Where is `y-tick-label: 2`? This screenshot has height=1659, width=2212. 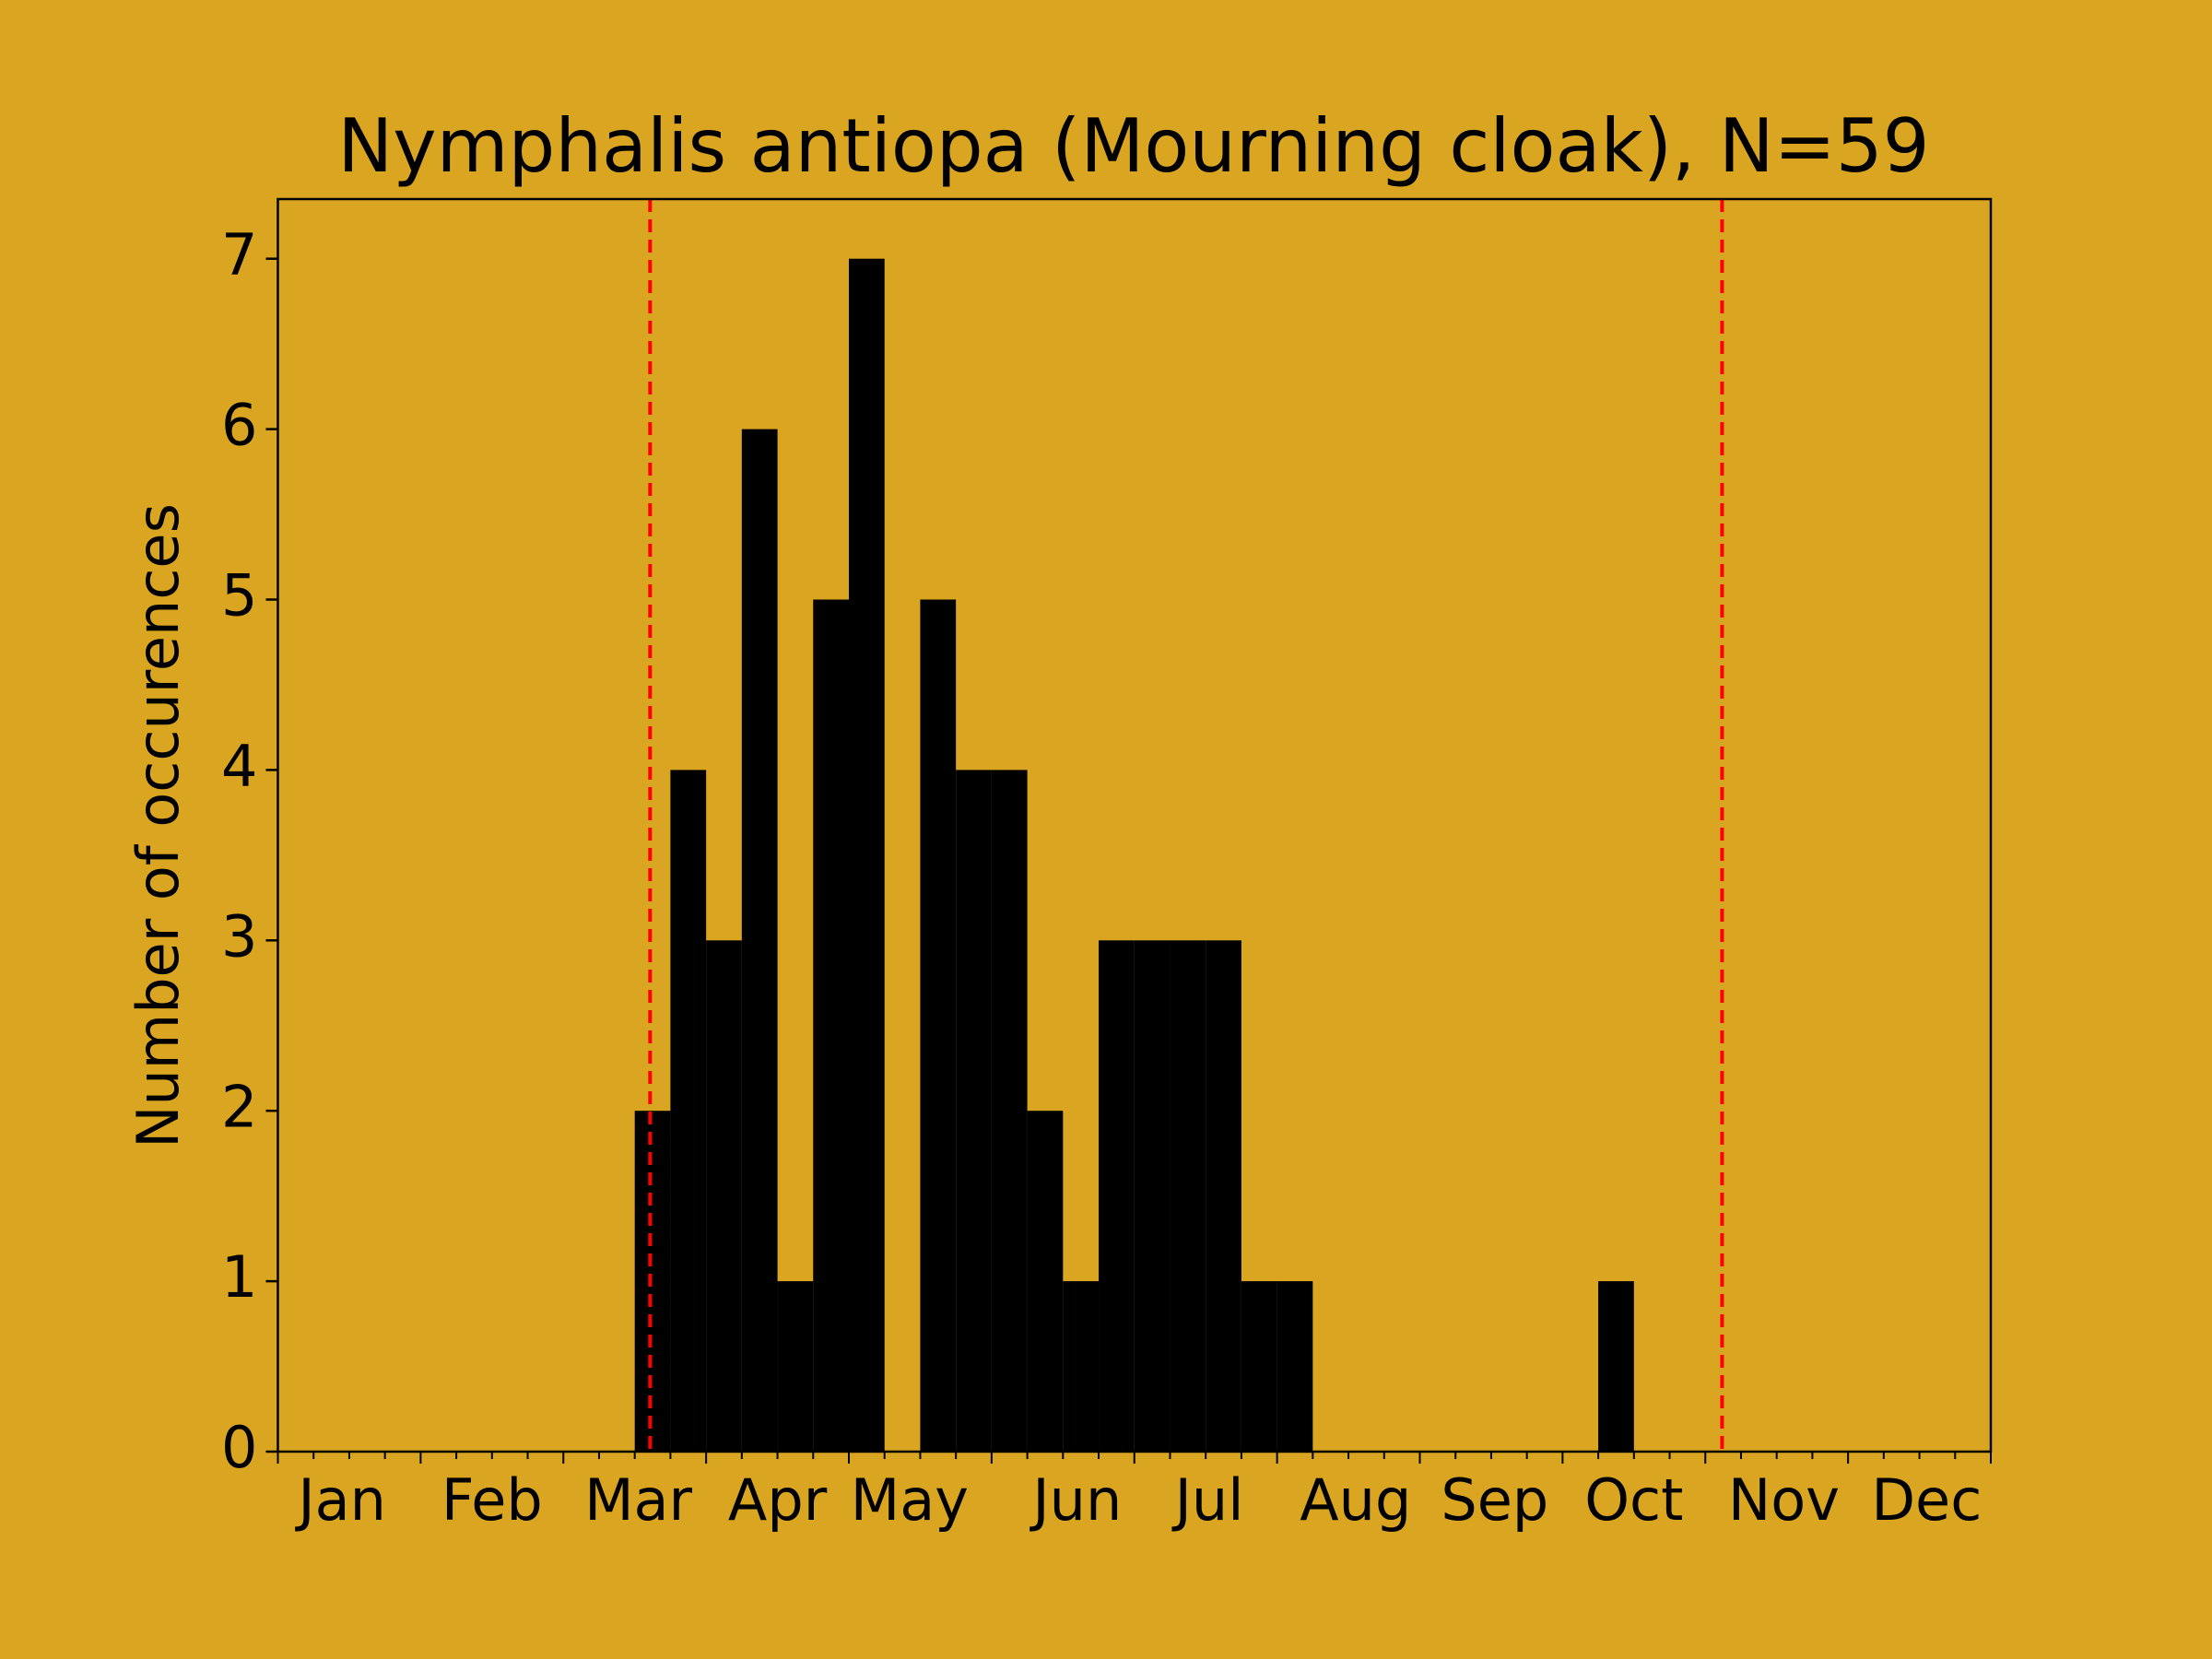 y-tick-label: 2 is located at coordinates (239, 1106).